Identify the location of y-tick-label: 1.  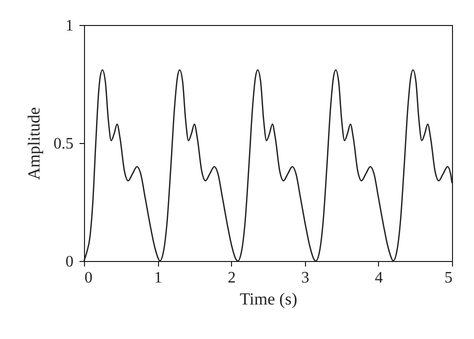
(70, 26).